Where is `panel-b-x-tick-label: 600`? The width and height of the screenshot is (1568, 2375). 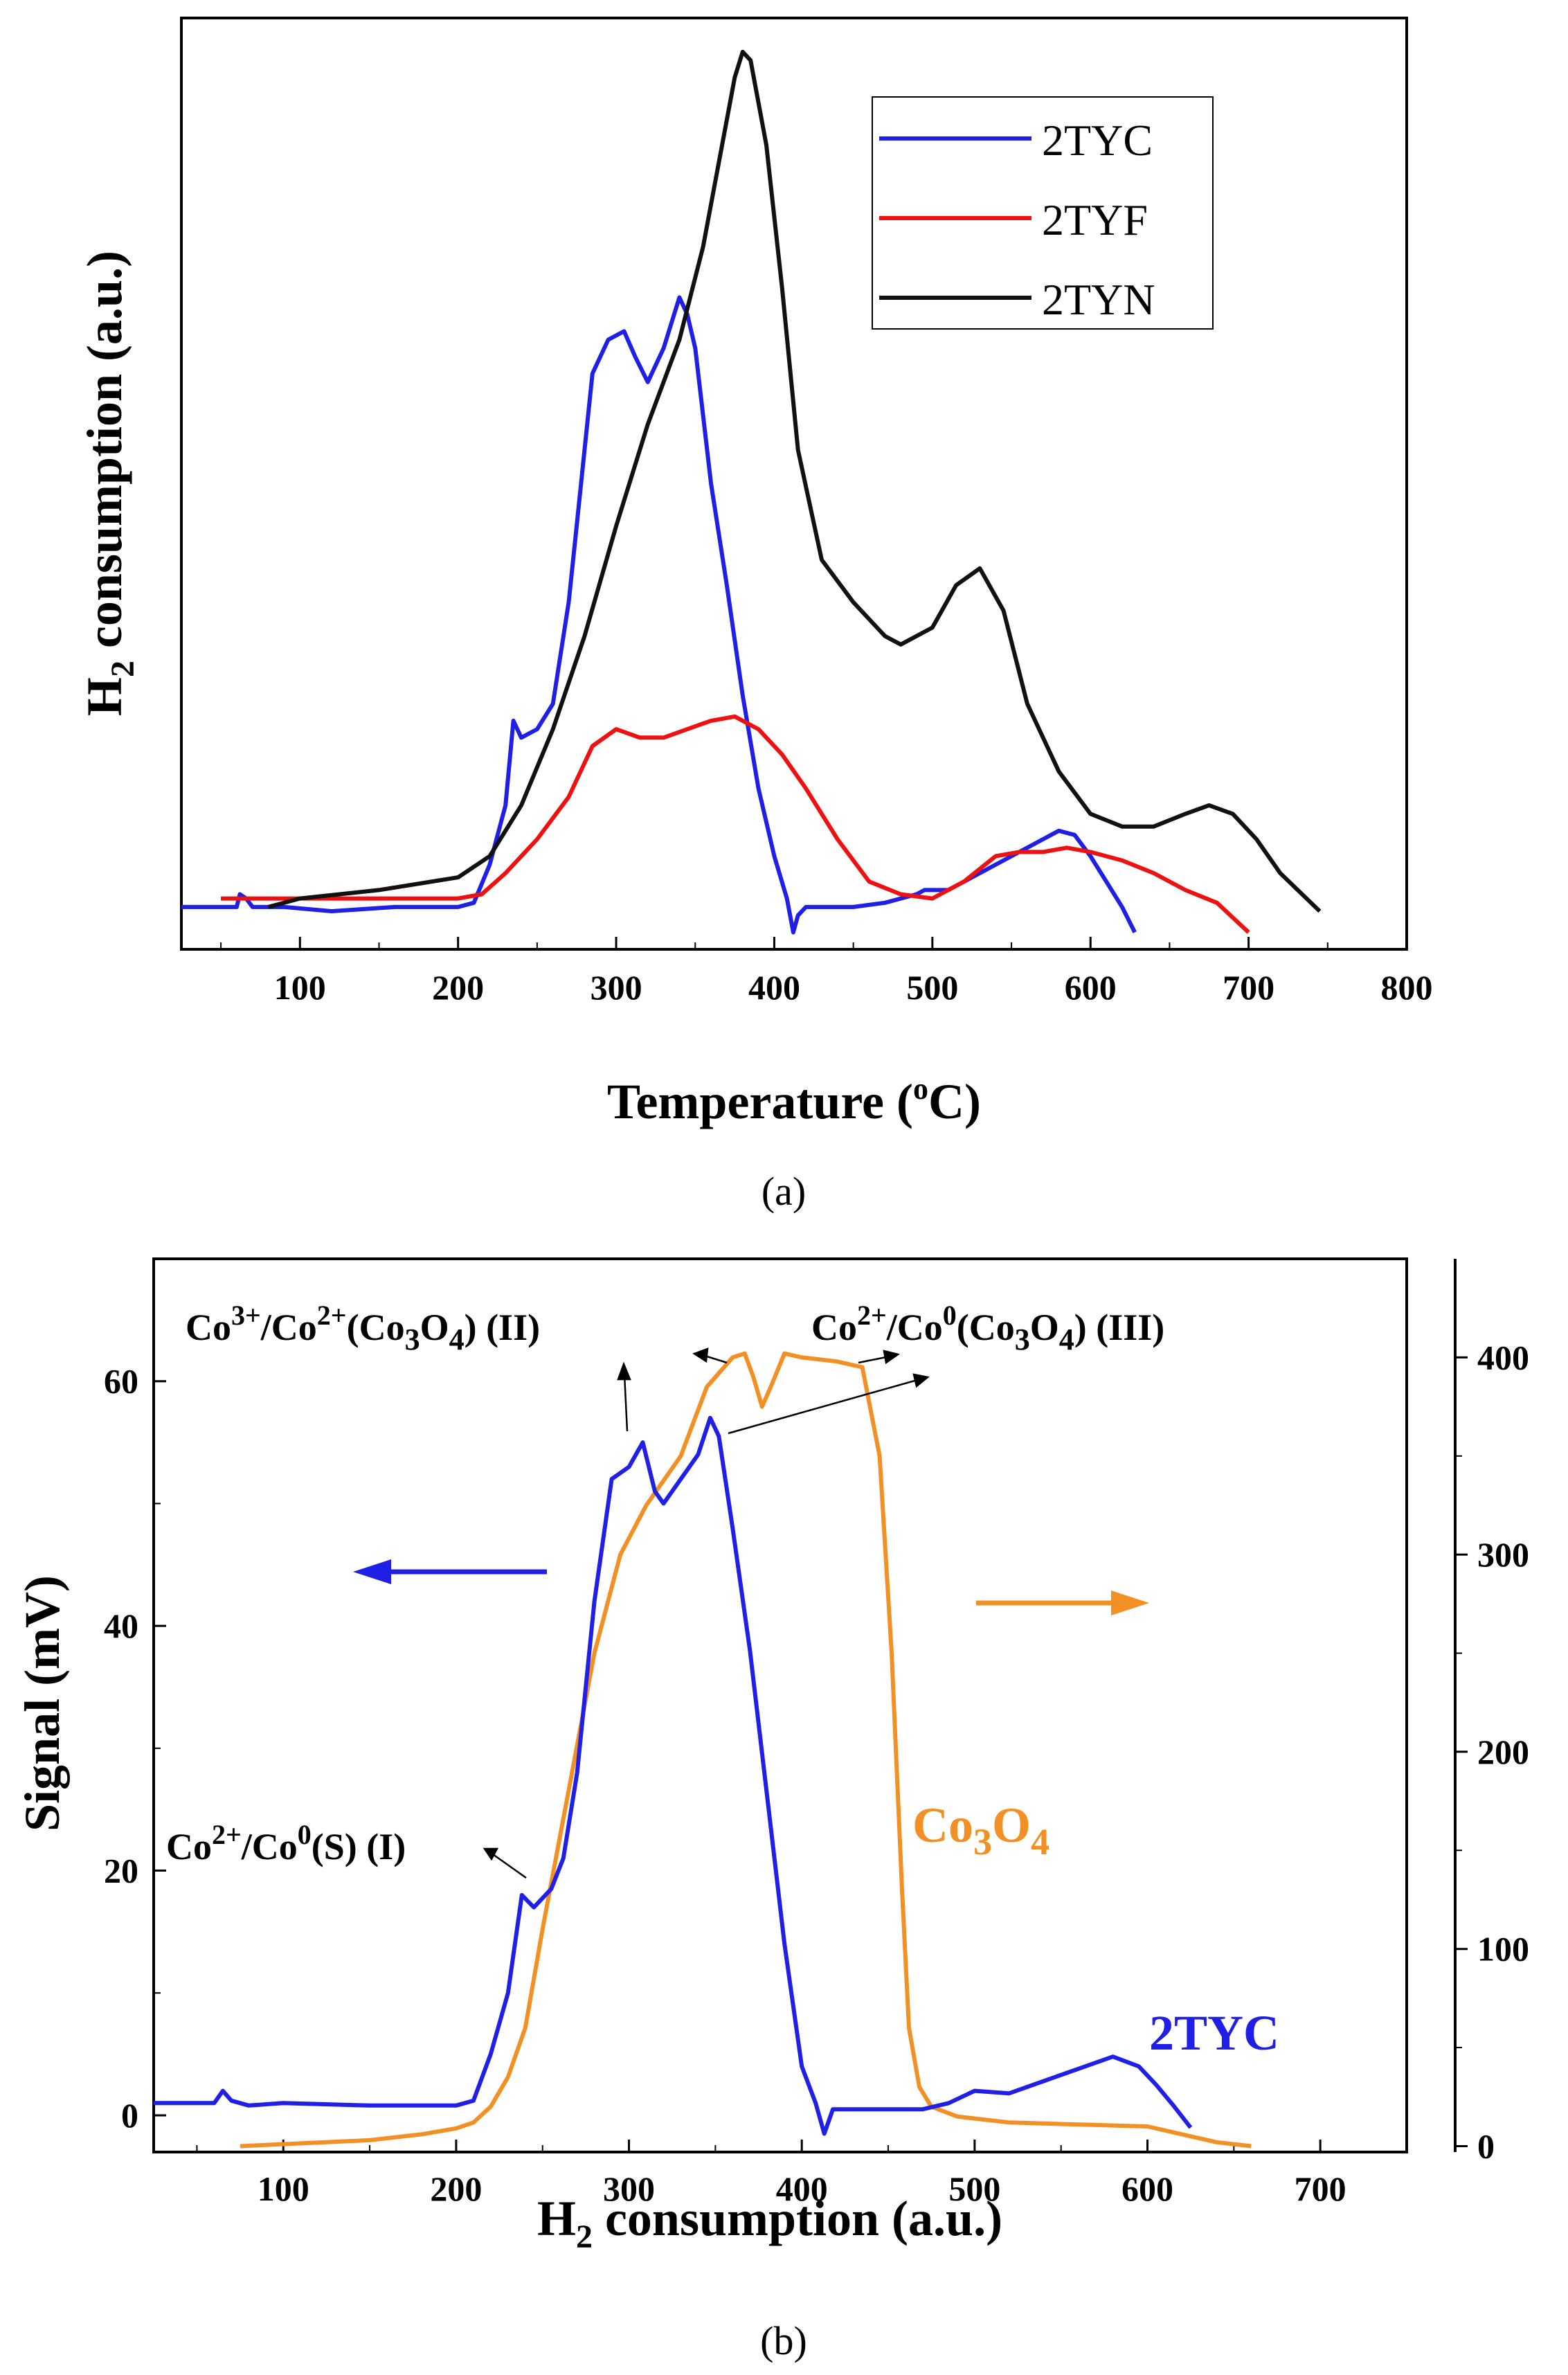 panel-b-x-tick-label: 600 is located at coordinates (1147, 2188).